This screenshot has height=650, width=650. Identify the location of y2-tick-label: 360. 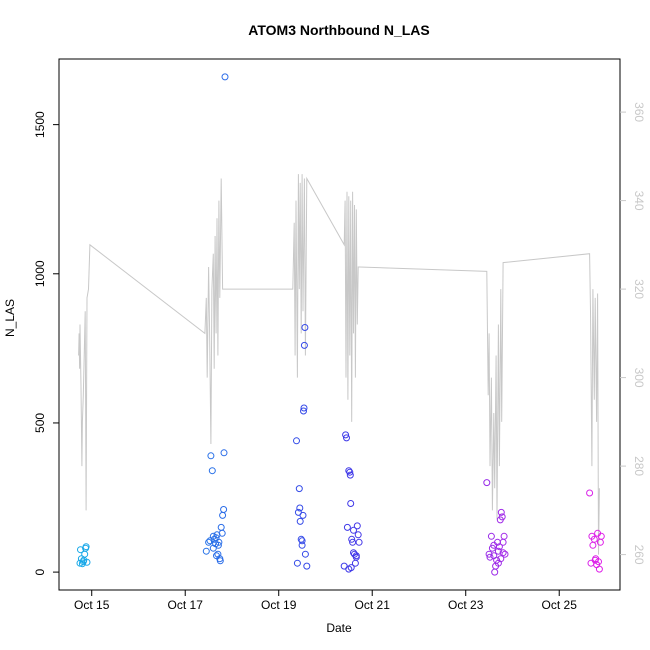
(639, 112).